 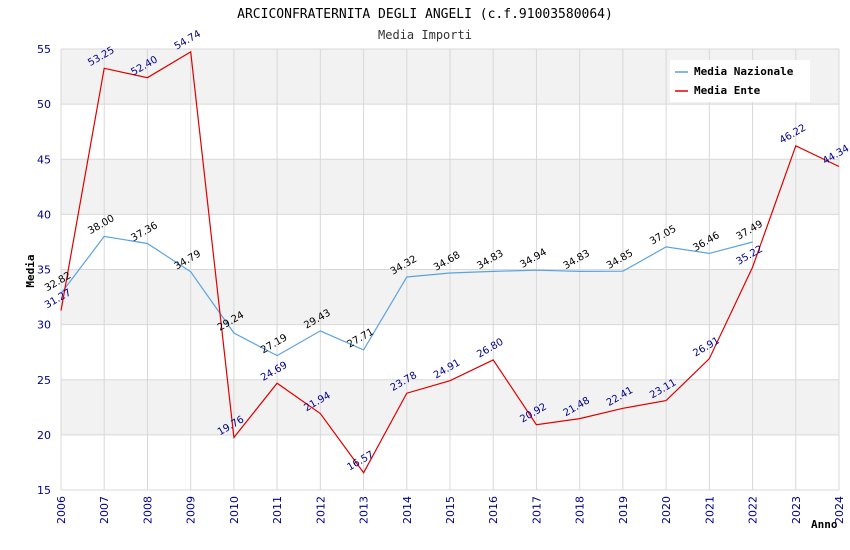 I want to click on x-tick-label: 2016, so click(x=493, y=510).